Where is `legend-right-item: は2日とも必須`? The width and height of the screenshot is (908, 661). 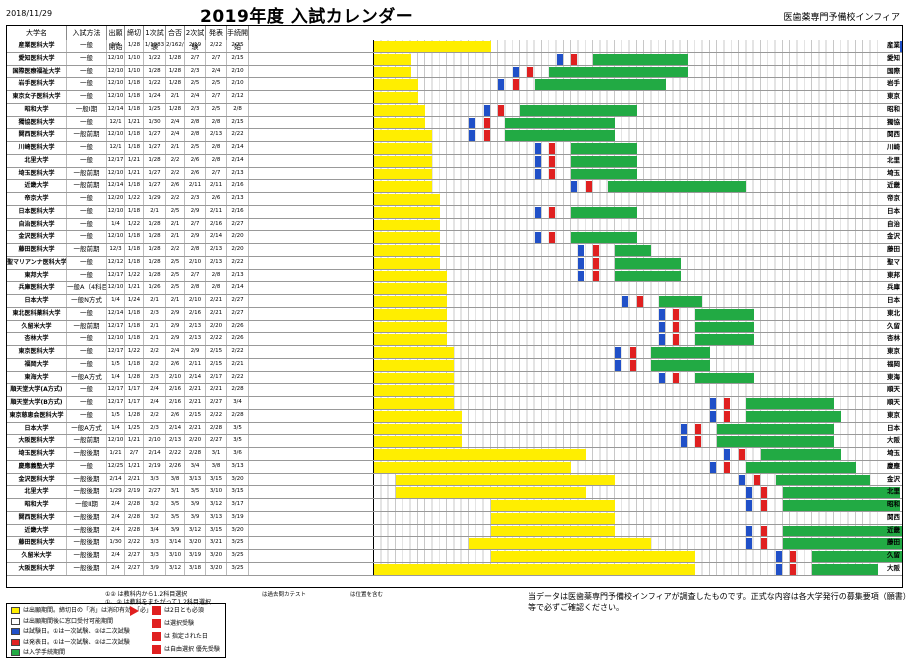 legend-right-item: は2日とも必須 is located at coordinates (178, 610).